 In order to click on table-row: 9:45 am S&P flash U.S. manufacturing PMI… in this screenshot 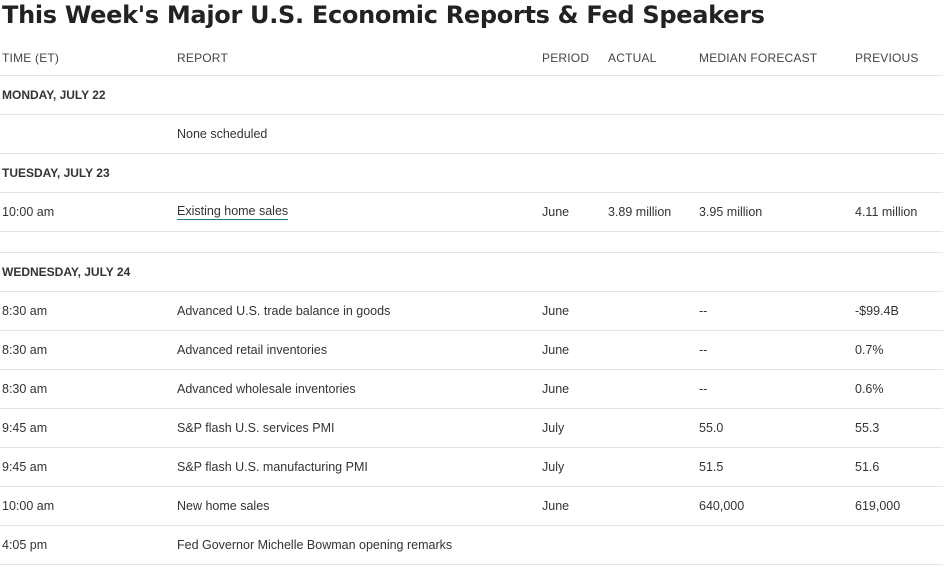, I will do `click(471, 467)`.